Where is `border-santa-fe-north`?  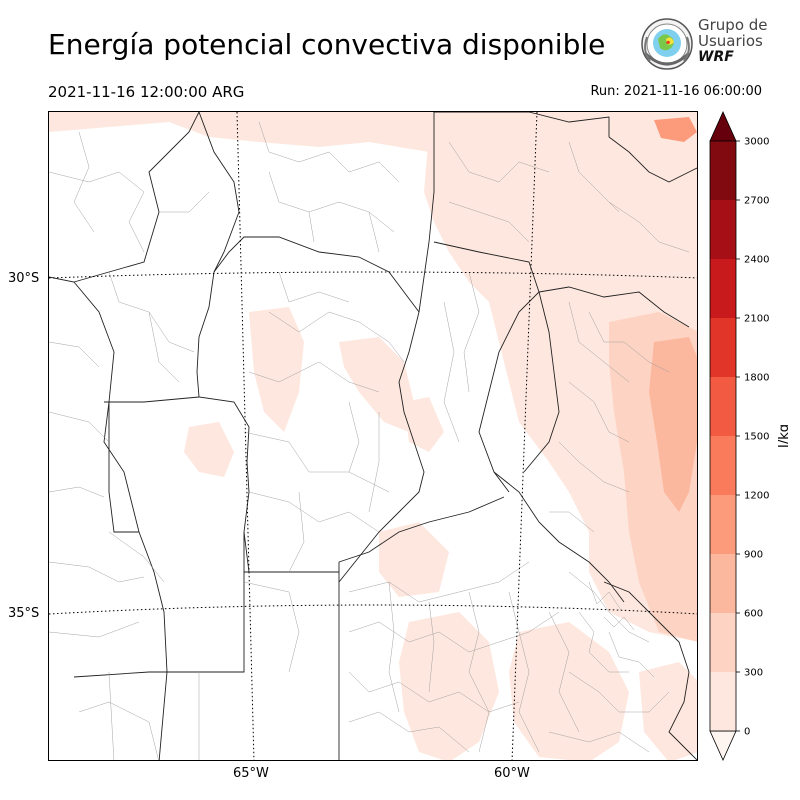 border-santa-fe-north is located at coordinates (426, 212).